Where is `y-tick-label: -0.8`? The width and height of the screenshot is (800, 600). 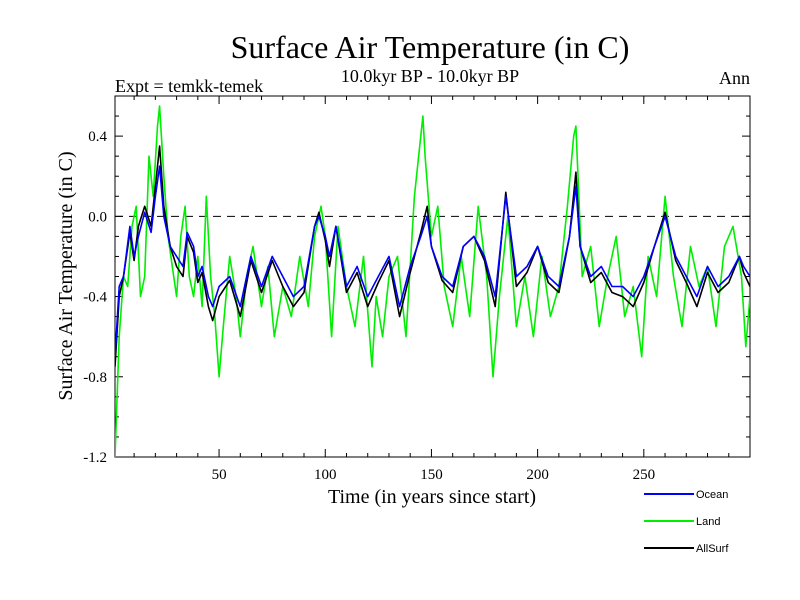 y-tick-label: -0.8 is located at coordinates (95, 378).